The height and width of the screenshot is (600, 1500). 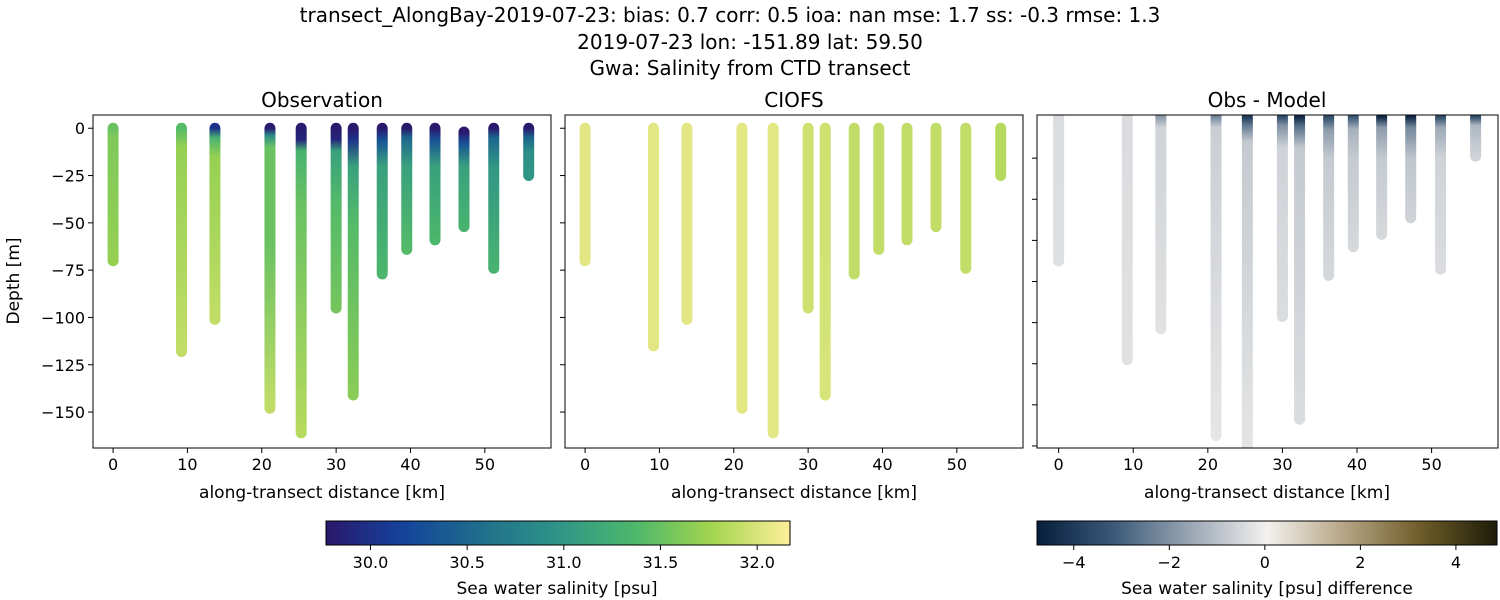 I want to click on colorbar-tick-label: 2, so click(x=1360, y=562).